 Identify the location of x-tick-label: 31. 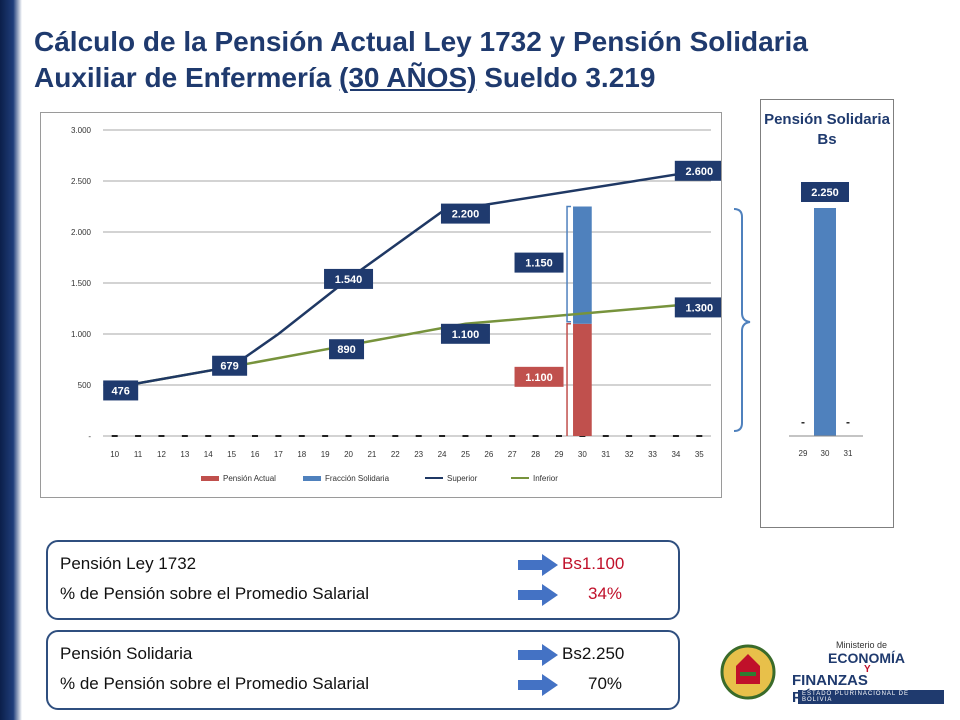
(605, 454).